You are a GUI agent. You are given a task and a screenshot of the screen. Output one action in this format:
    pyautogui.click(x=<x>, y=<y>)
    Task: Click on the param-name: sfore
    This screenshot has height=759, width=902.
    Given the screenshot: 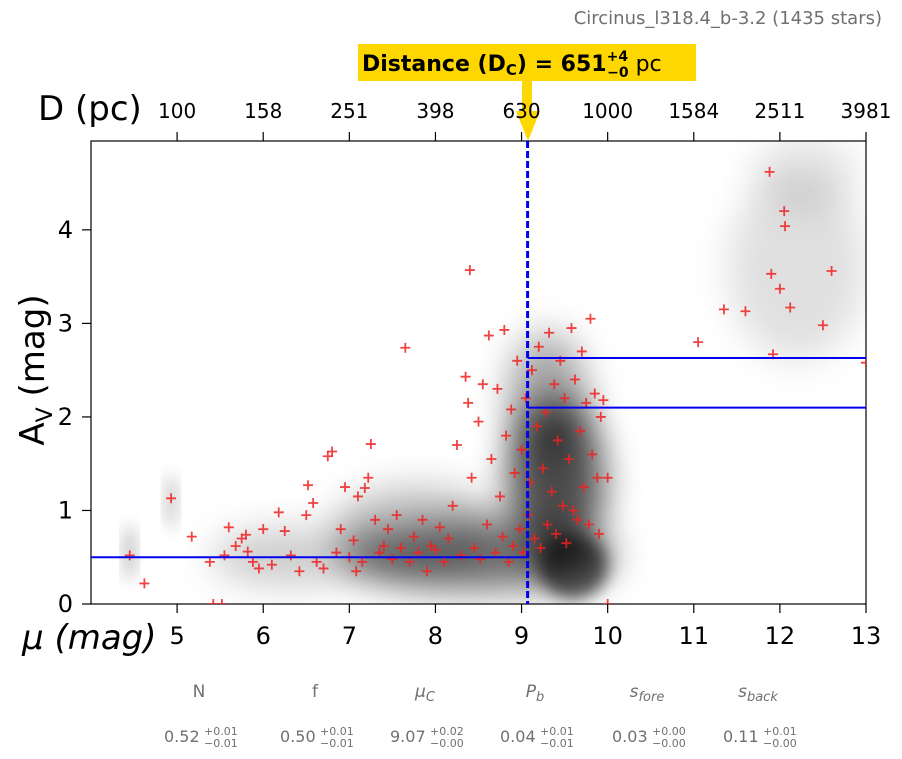 What is the action you would take?
    pyautogui.click(x=647, y=693)
    